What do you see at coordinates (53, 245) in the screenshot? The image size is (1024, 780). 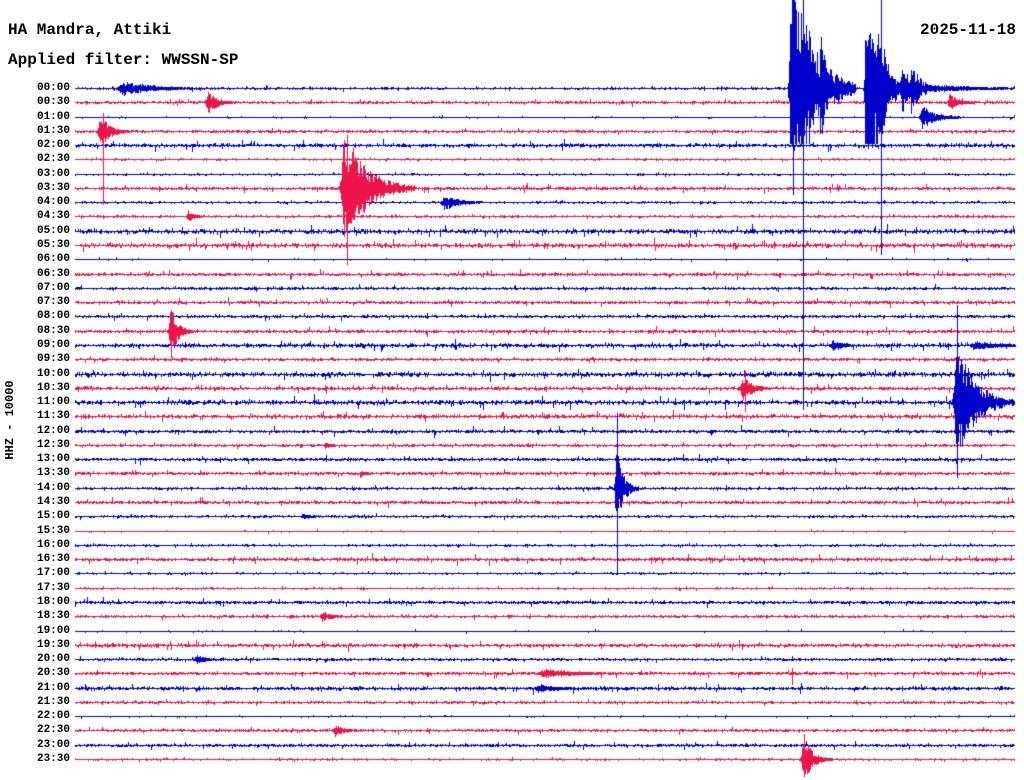 I see `row-time-label: 05:30` at bounding box center [53, 245].